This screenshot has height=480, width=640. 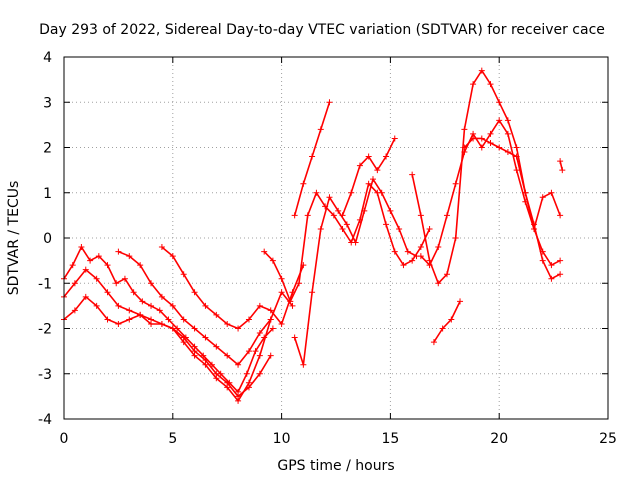 I want to click on satellite-track-m, so click(x=447, y=322).